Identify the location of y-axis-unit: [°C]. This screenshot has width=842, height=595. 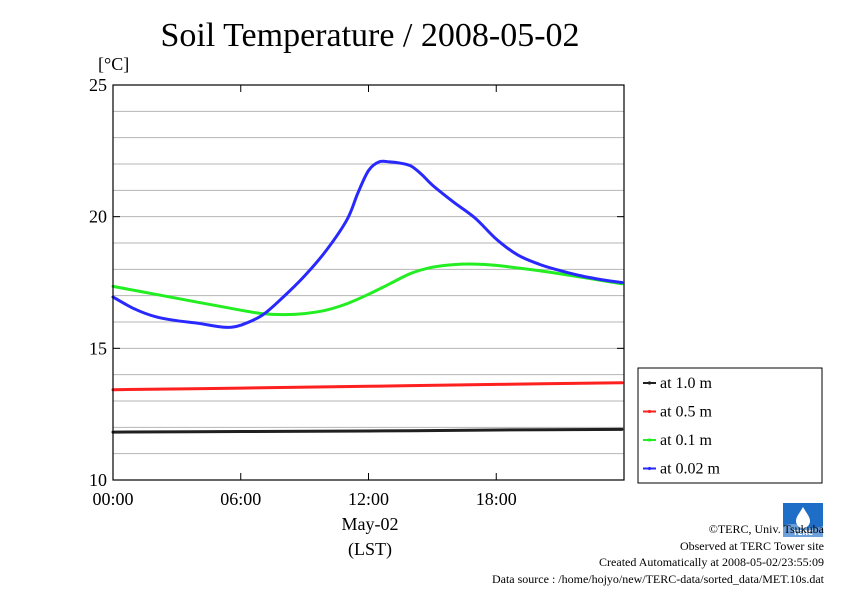
(113, 64).